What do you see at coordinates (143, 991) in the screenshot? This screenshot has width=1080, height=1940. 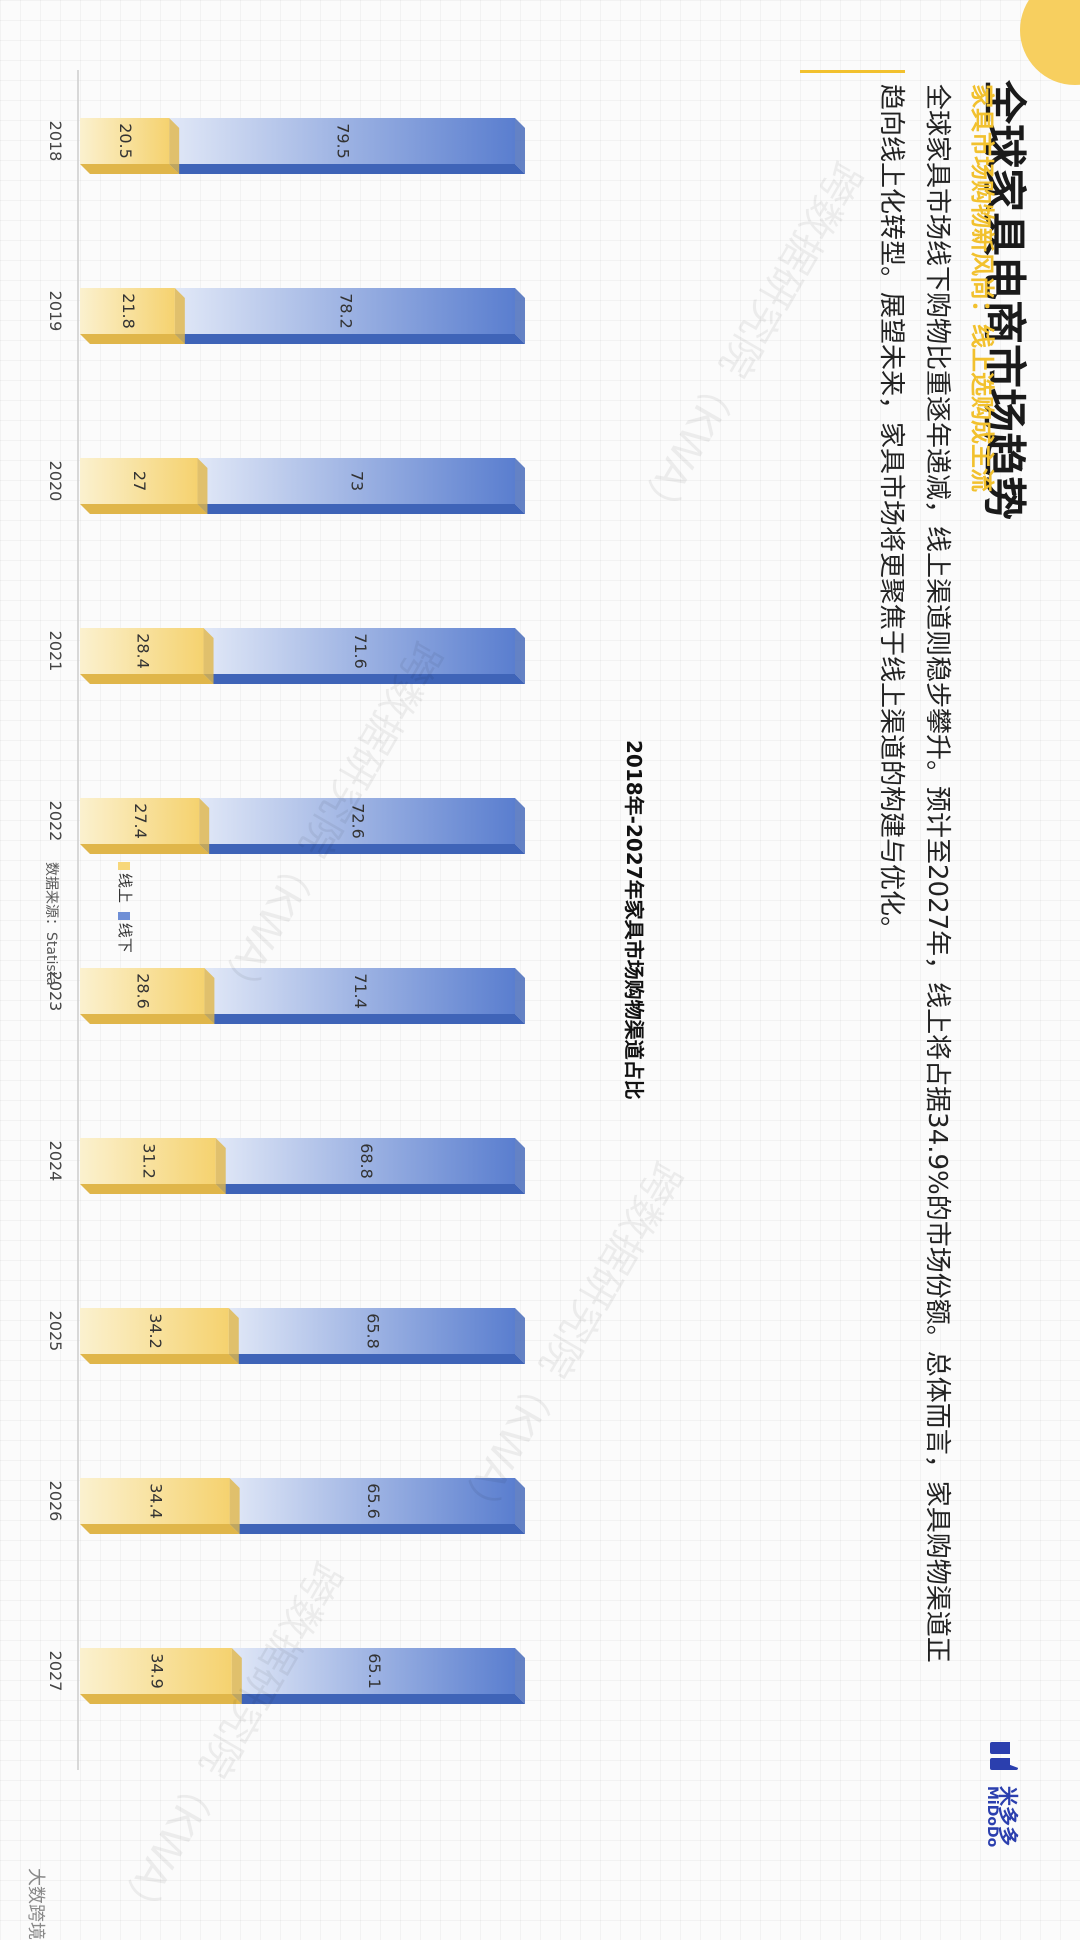 I see `data-label-online: 28.6` at bounding box center [143, 991].